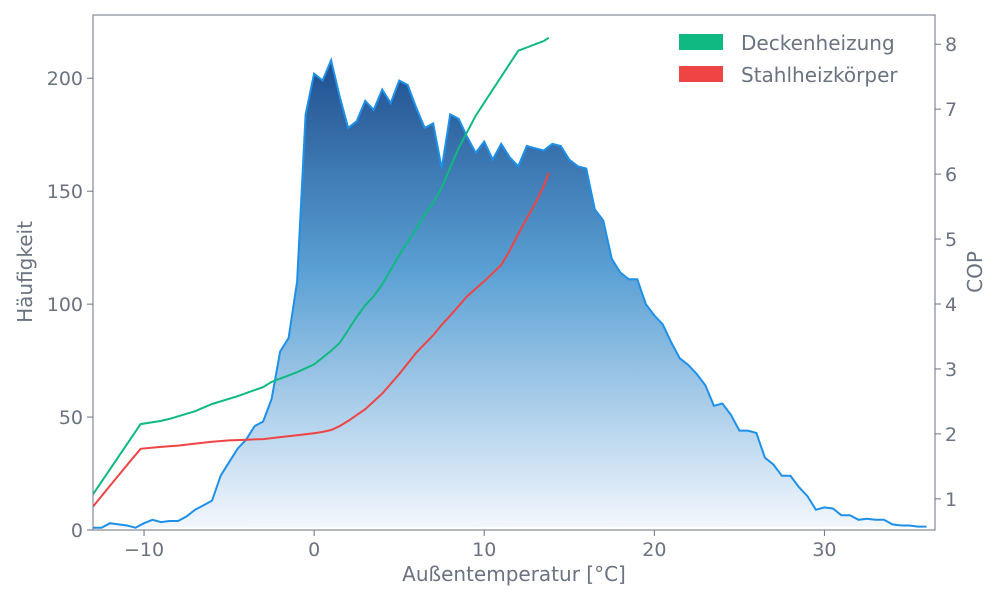 This screenshot has height=600, width=1000. What do you see at coordinates (951, 175) in the screenshot?
I see `y-right-tick-label: 6` at bounding box center [951, 175].